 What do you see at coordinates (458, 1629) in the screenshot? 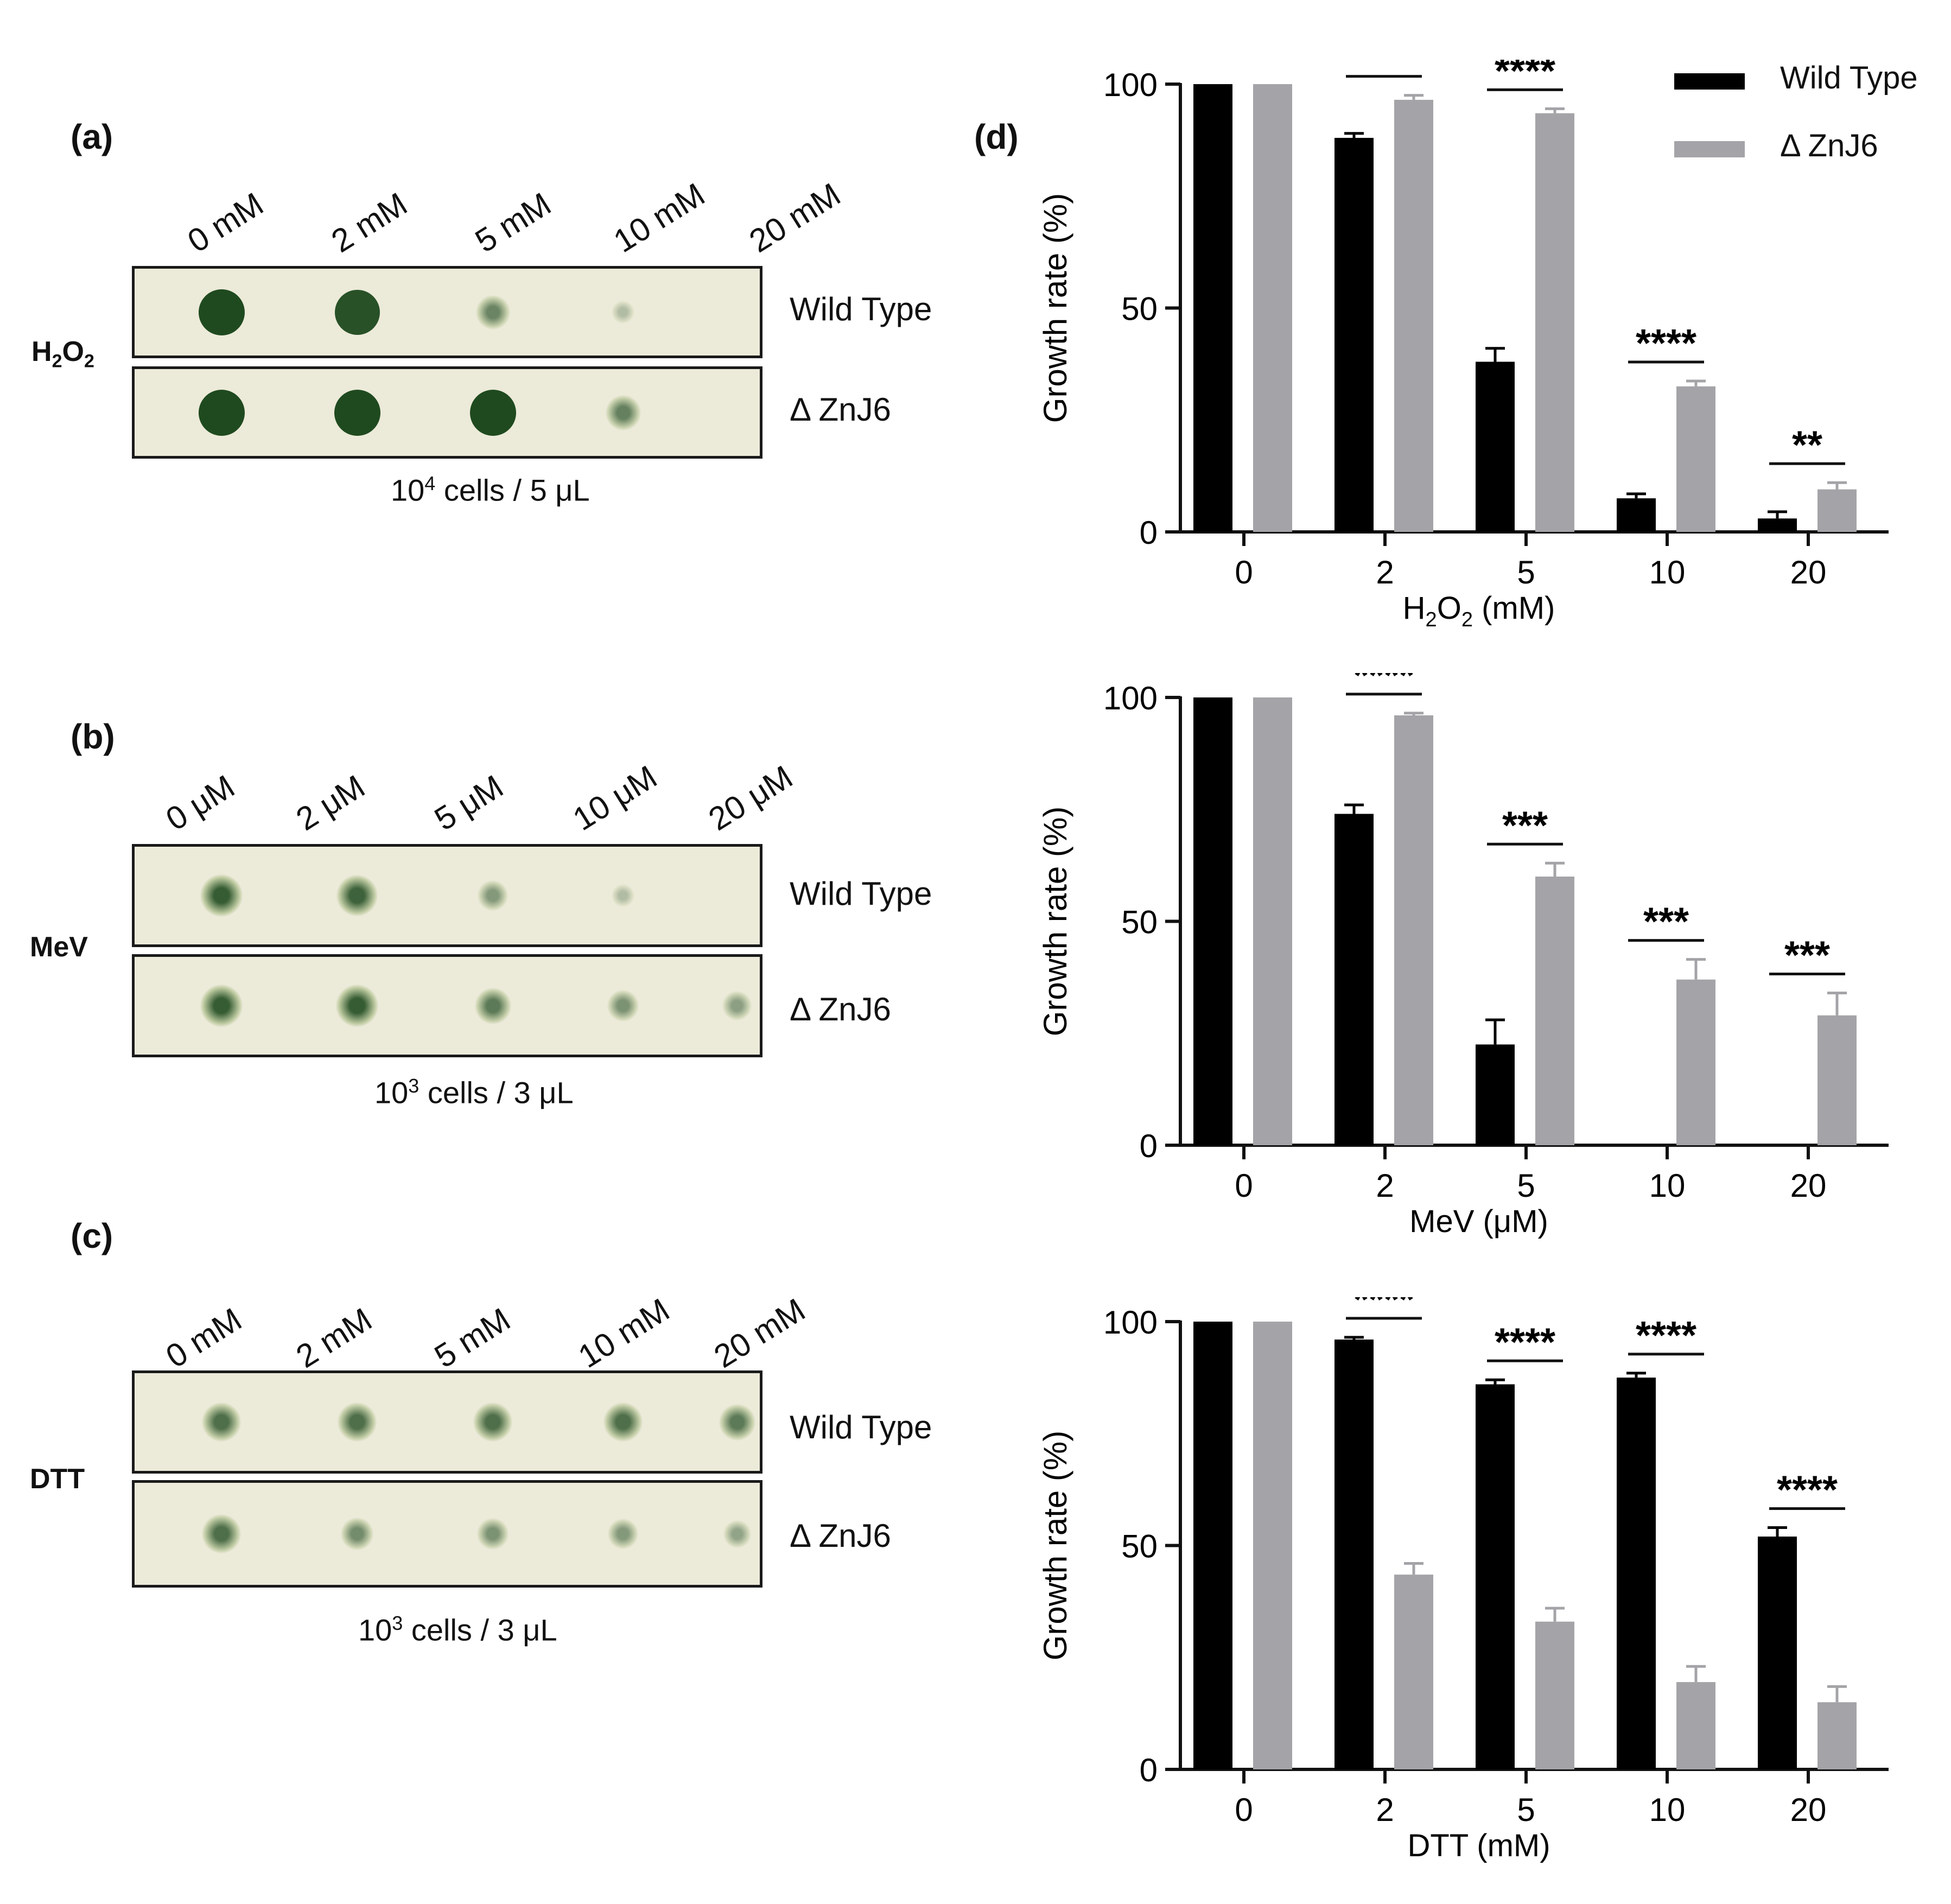
I see `cell-density-caption-c: 103 cells / 3 μL` at bounding box center [458, 1629].